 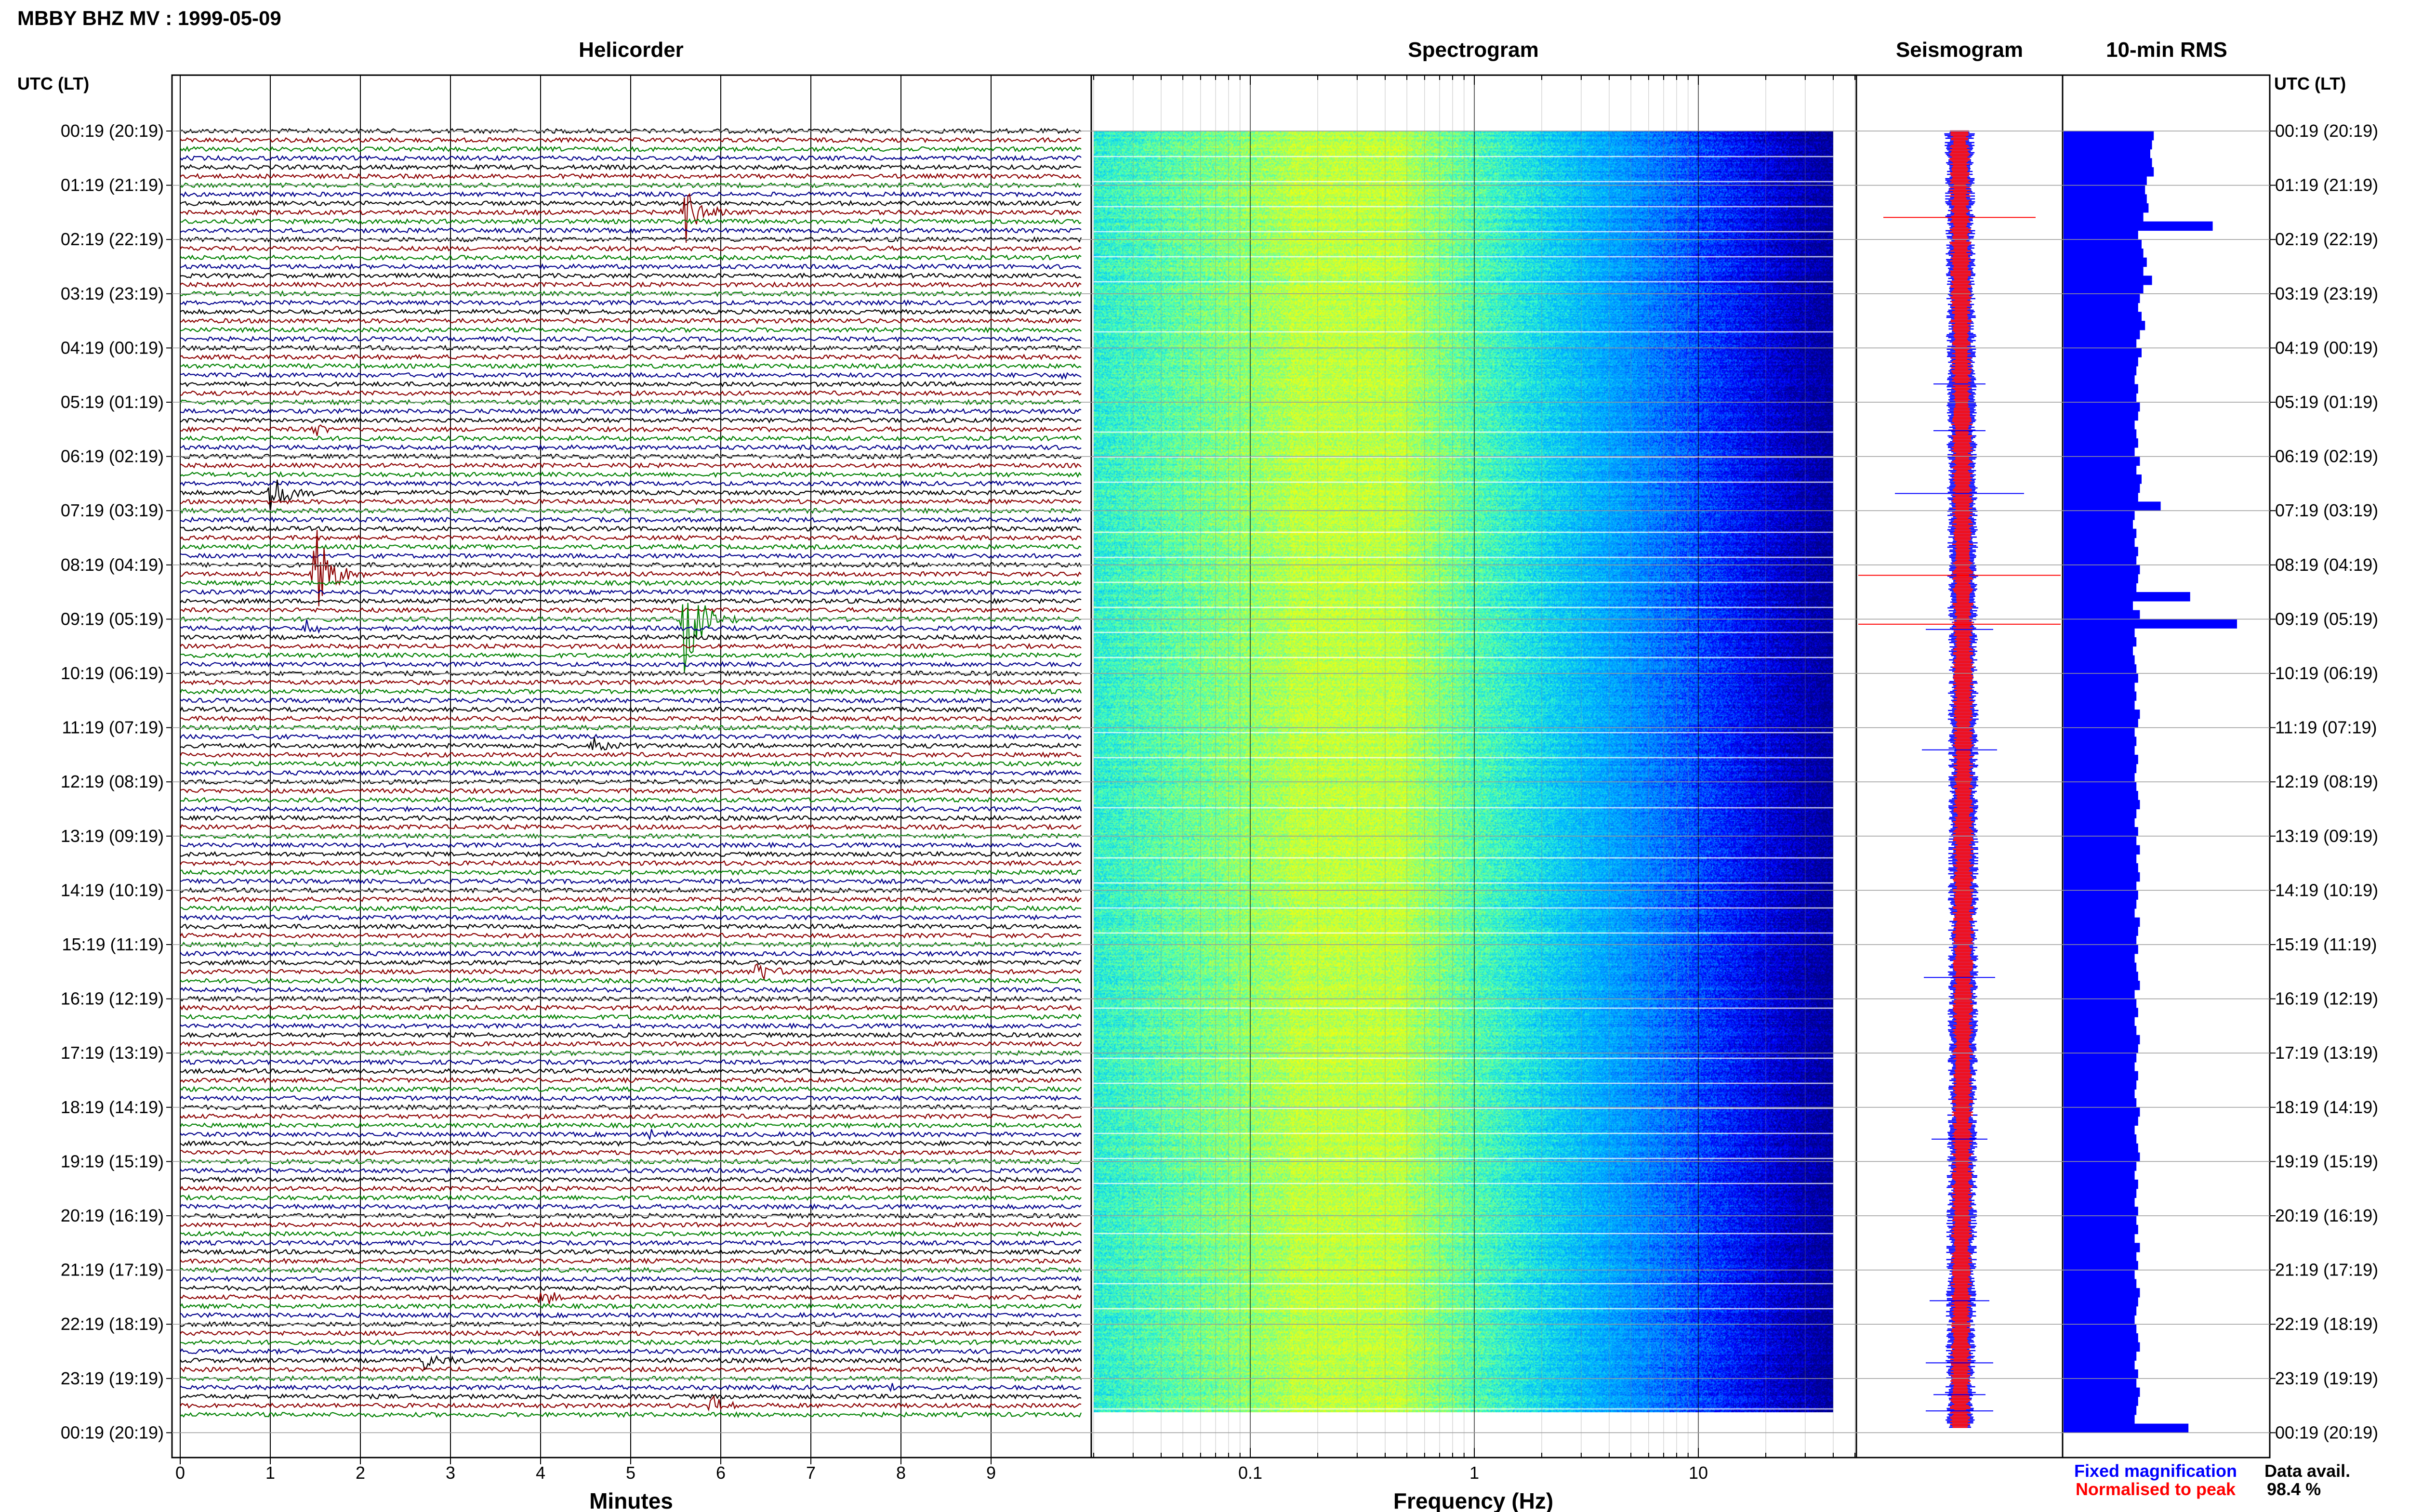 What do you see at coordinates (2326, 619) in the screenshot?
I see `time-label-right: 09:19 (05:19)` at bounding box center [2326, 619].